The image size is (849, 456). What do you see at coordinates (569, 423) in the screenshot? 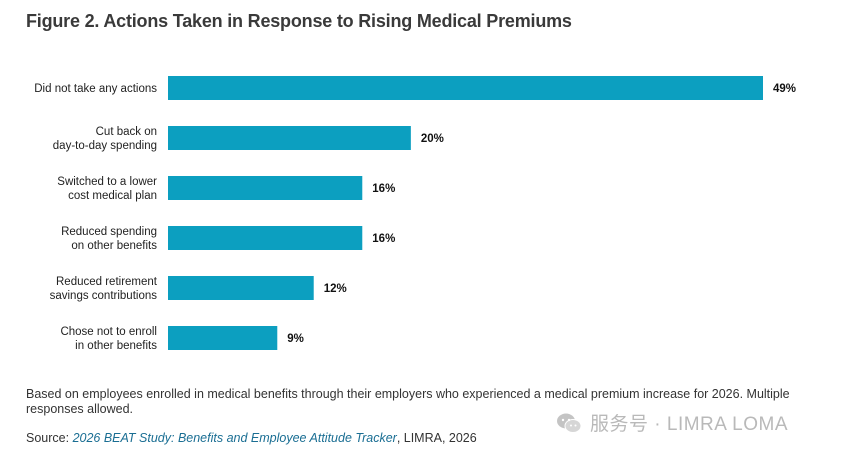
I see `wechat-logo-icon` at bounding box center [569, 423].